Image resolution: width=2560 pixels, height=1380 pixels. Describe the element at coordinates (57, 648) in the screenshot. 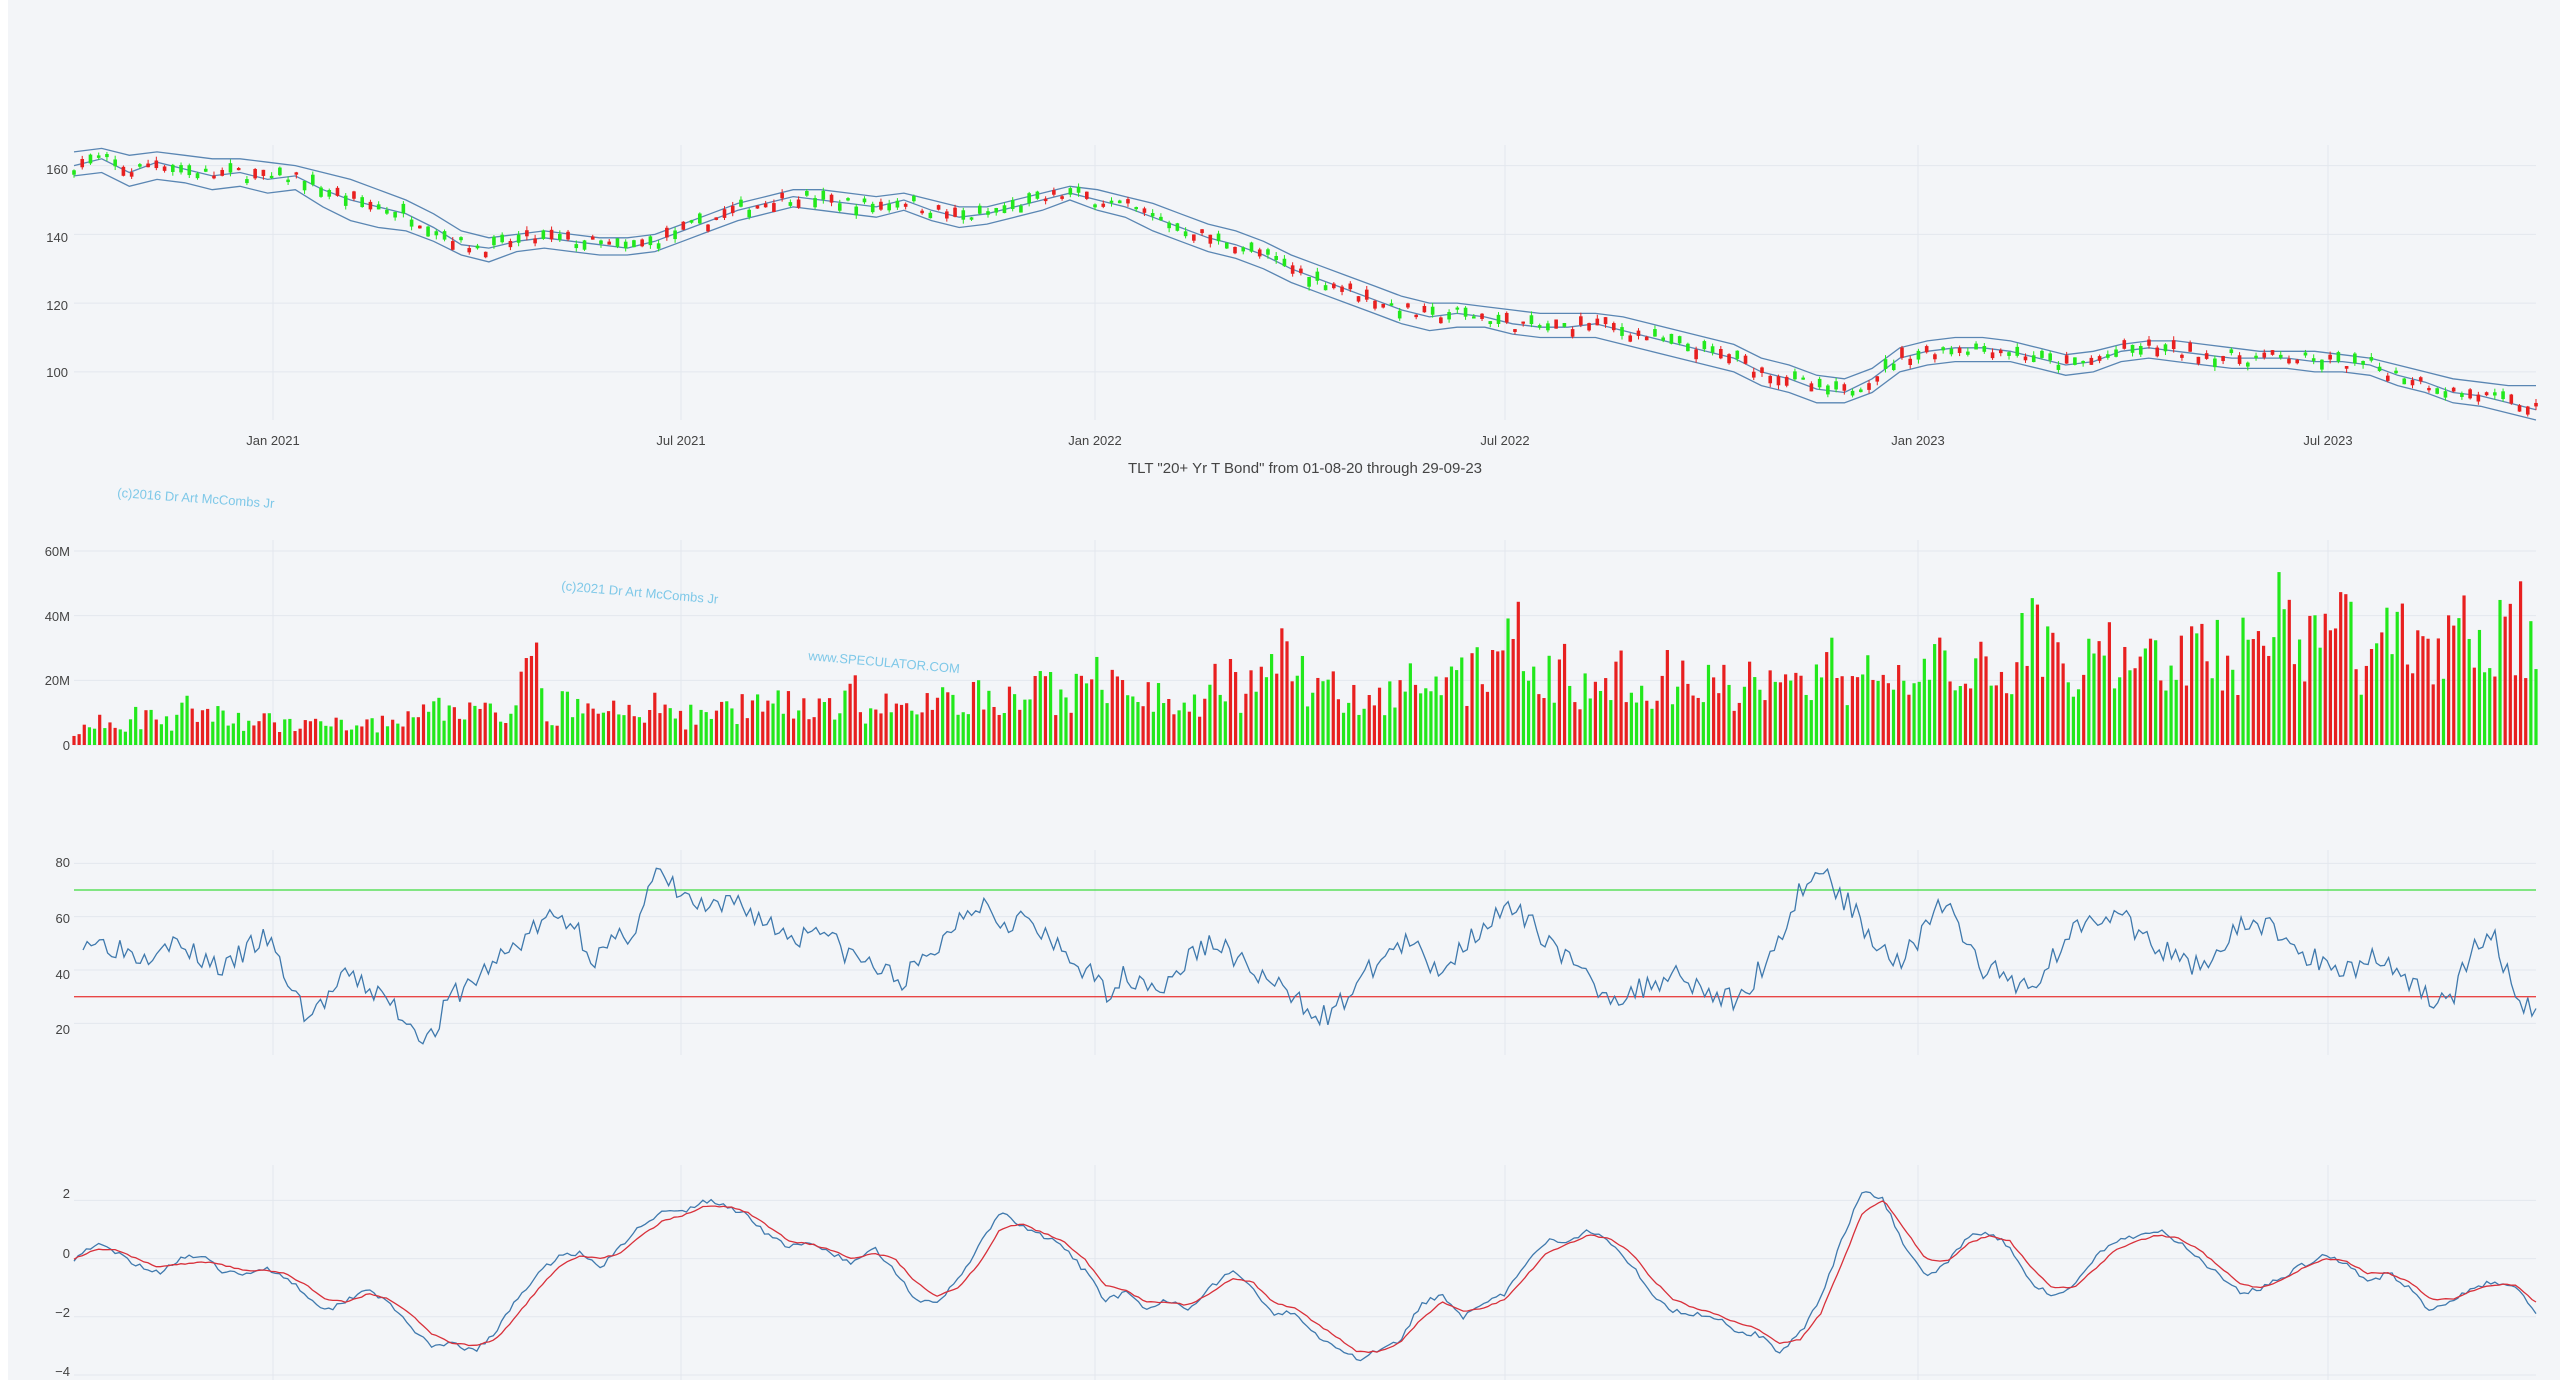

I see `volume-y-axis: 60M 40M 20M 0` at that location.